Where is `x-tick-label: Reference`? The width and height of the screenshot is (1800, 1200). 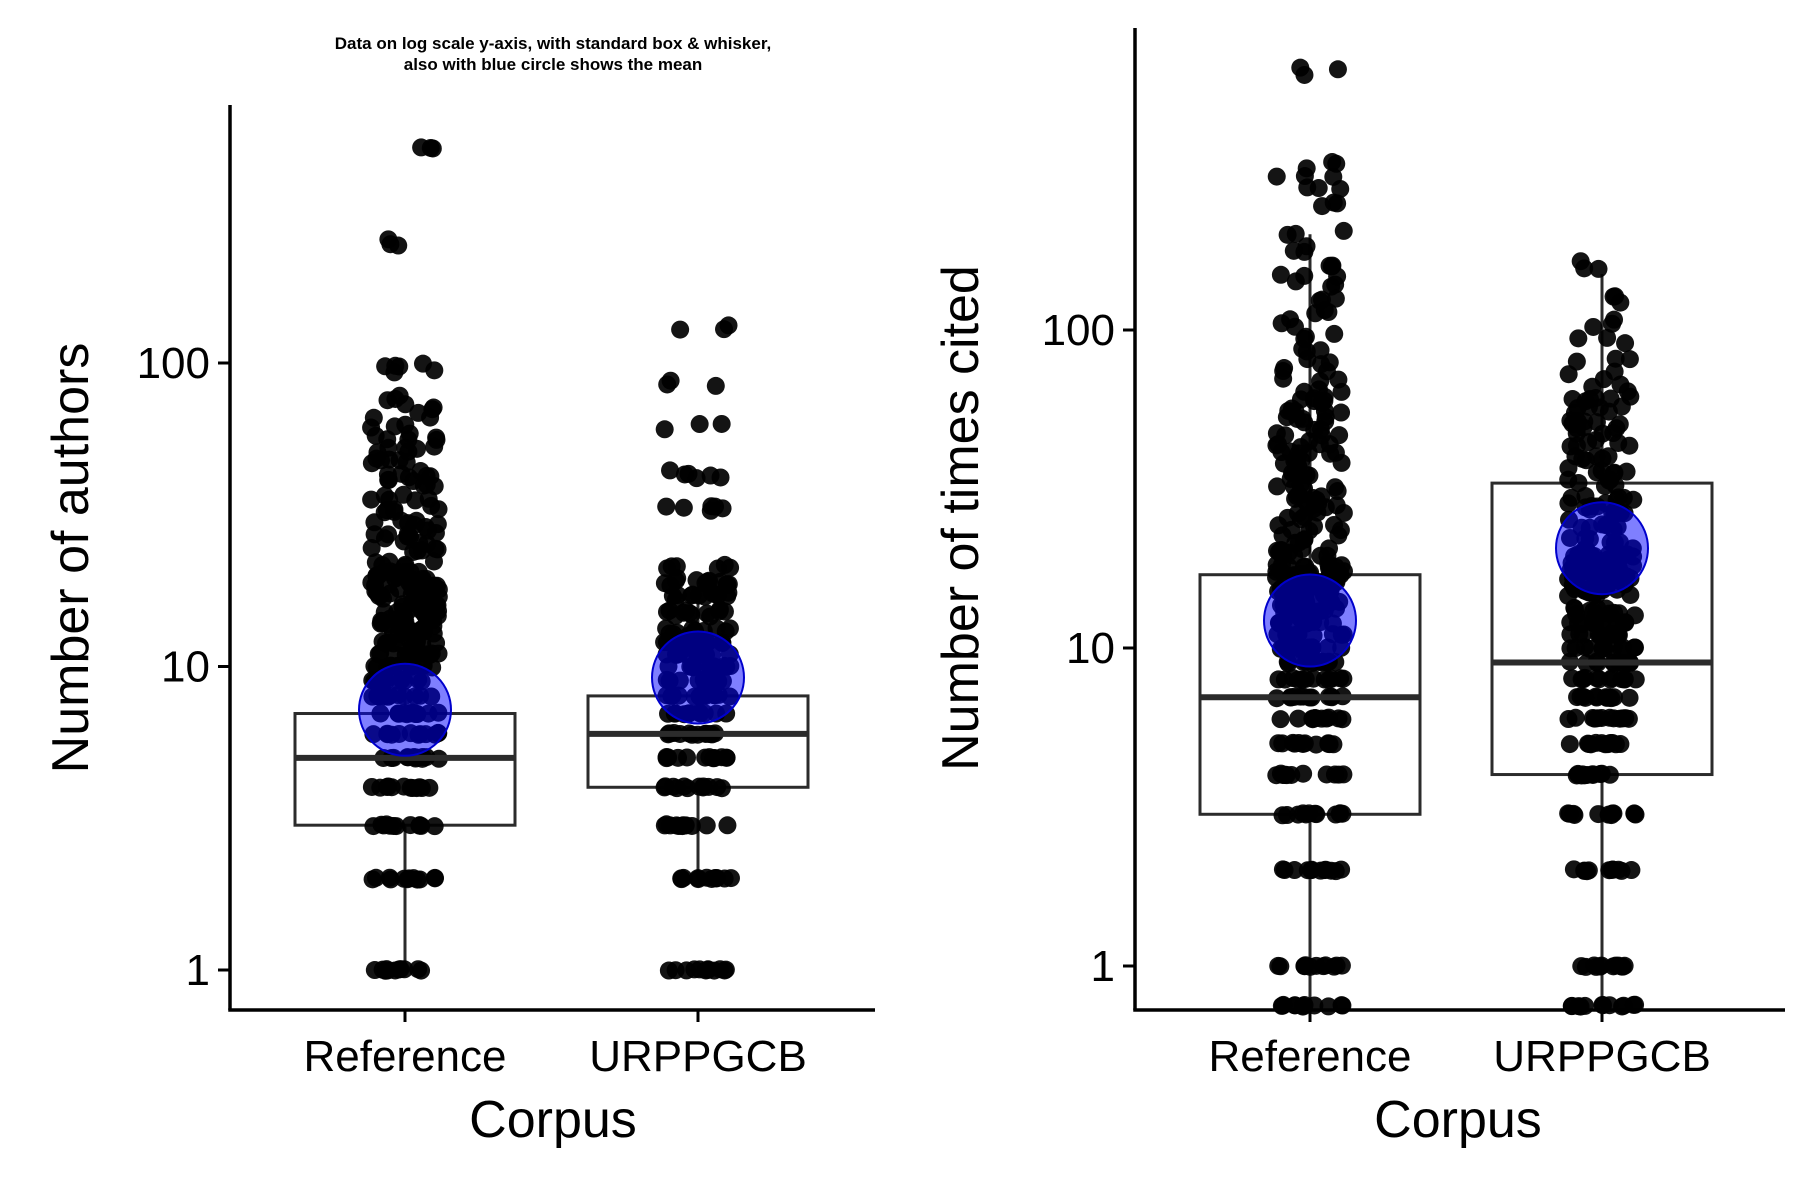
x-tick-label: Reference is located at coordinates (404, 1056).